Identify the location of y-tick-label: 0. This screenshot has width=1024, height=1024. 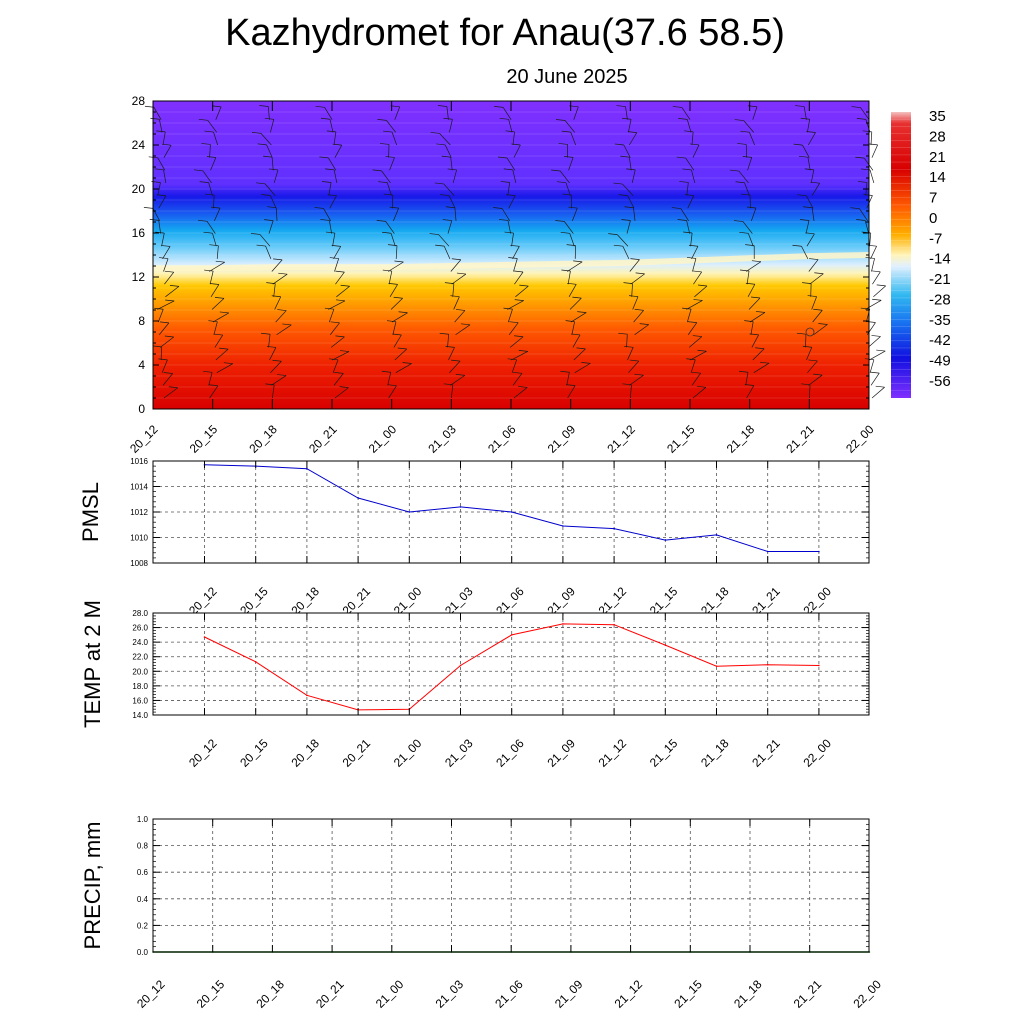
(141, 409).